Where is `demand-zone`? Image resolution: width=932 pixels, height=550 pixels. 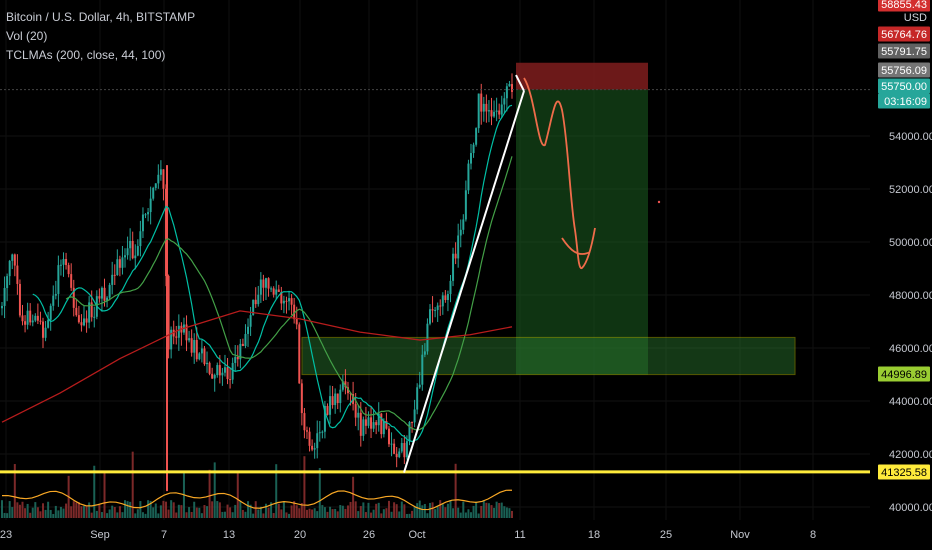
demand-zone is located at coordinates (548, 356).